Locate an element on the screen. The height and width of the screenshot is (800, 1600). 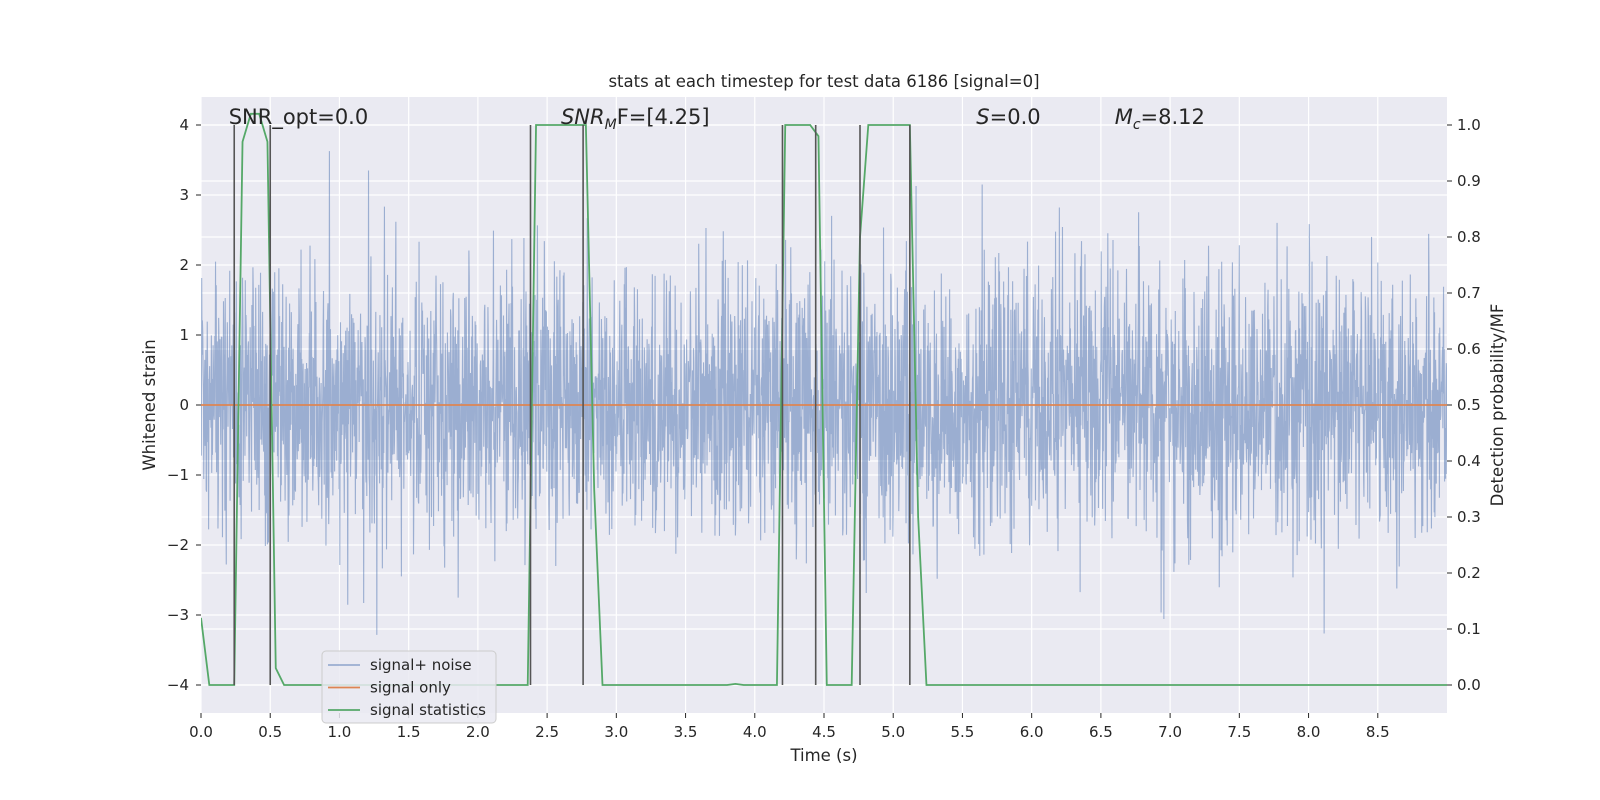
x-tick-label: 8.0 is located at coordinates (1309, 732).